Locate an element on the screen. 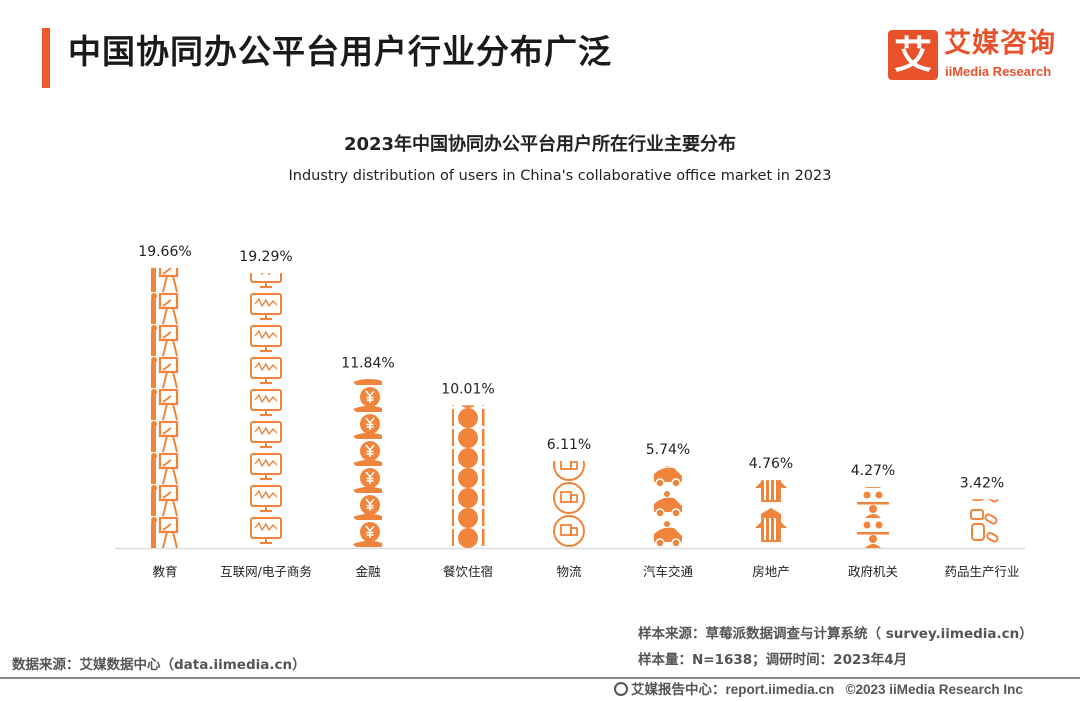 Image resolution: width=1080 pixels, height=702 pixels. bar-meeting-people-icon is located at coordinates (873, 517).